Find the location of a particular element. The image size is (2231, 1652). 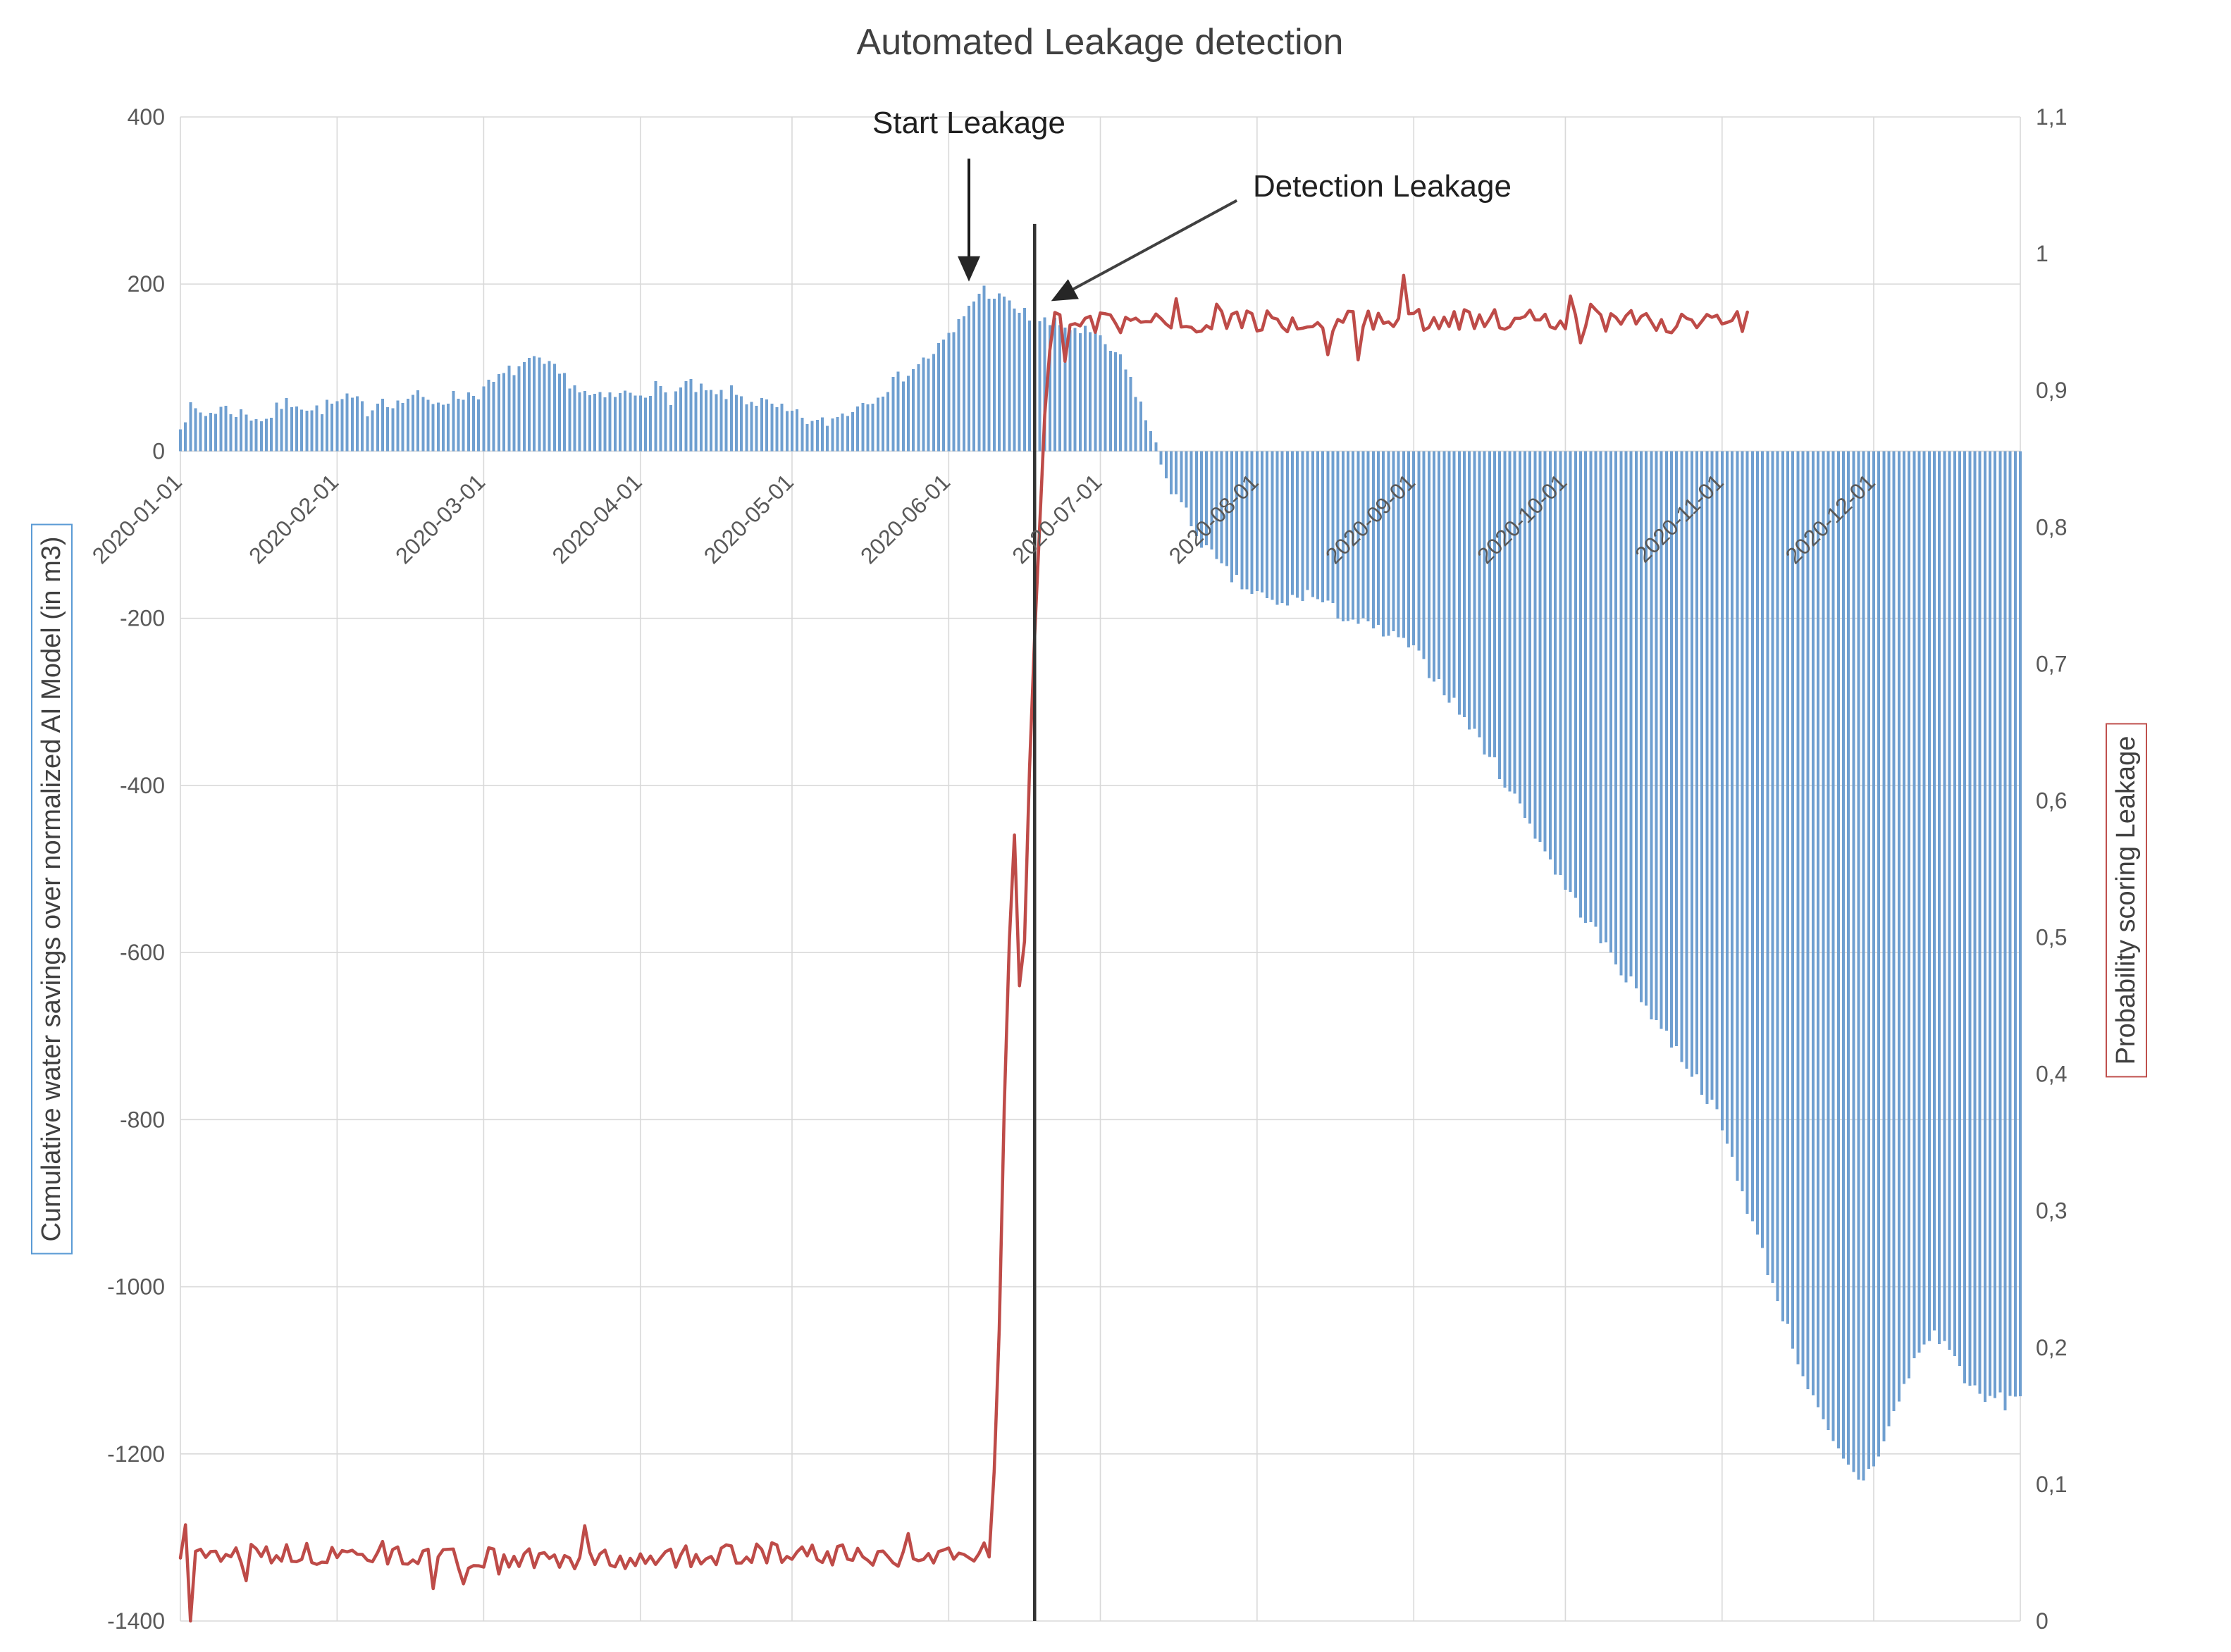

x-axis-tick: 2020-01-01 is located at coordinates (137, 519).